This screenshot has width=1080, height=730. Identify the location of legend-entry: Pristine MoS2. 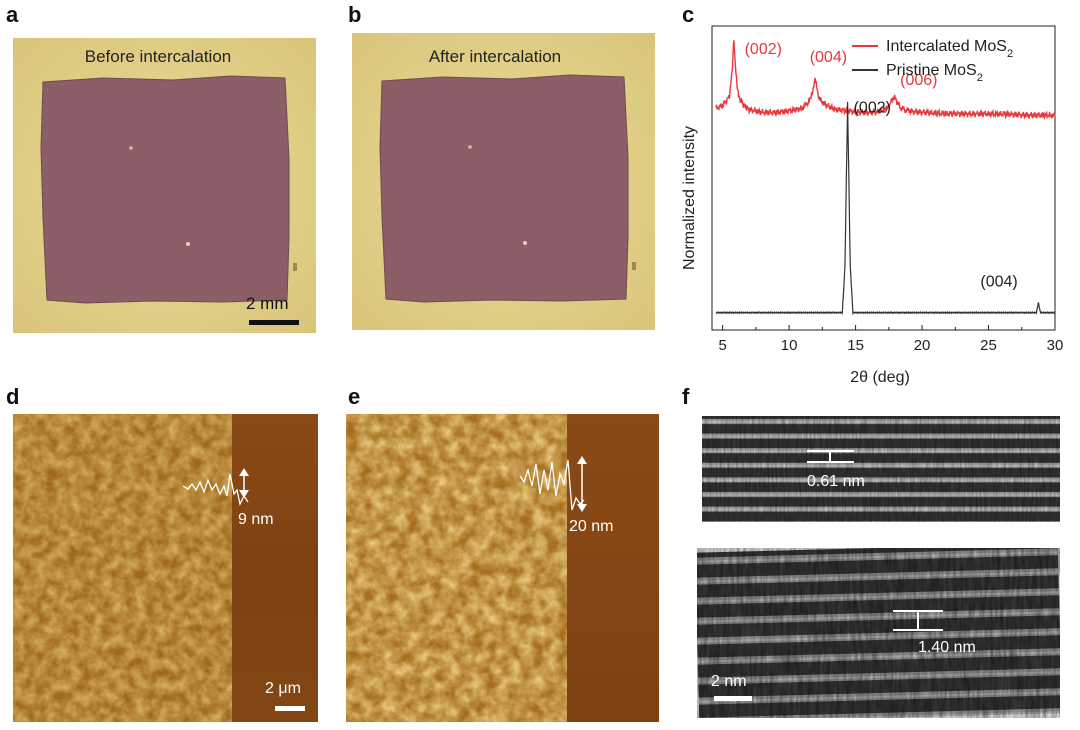
(934, 73).